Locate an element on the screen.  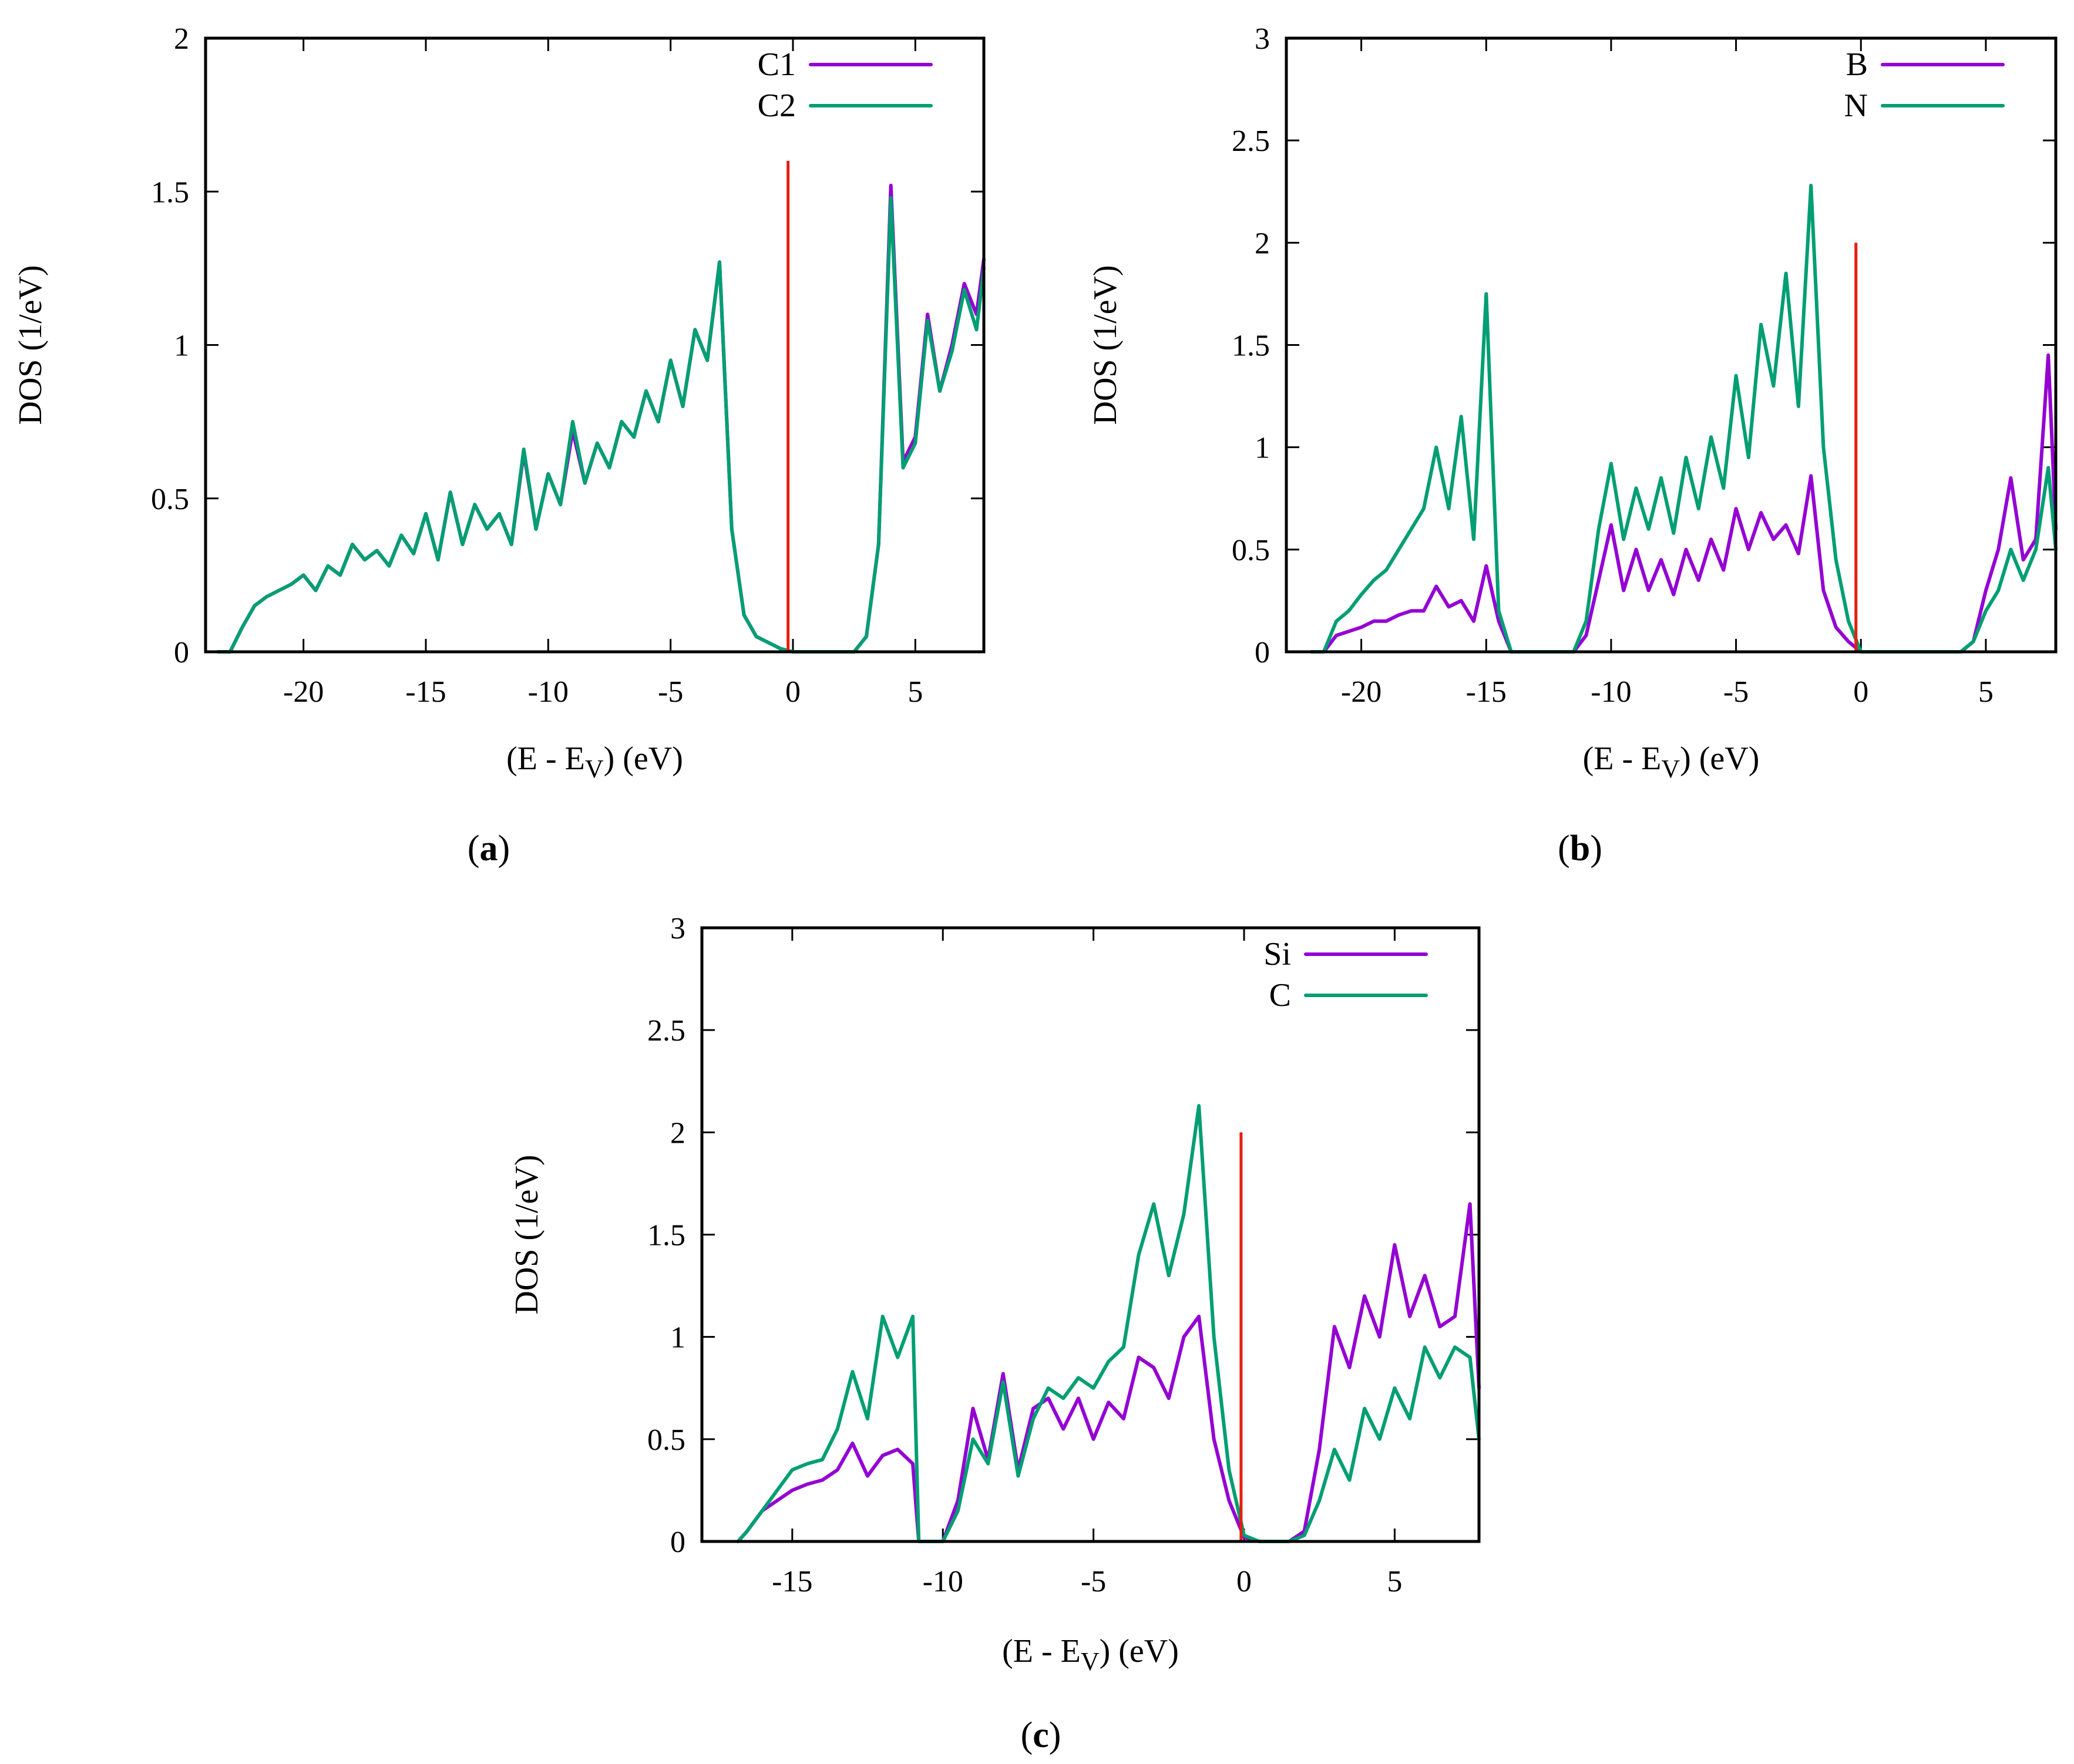
legend-label: Si is located at coordinates (1277, 954).